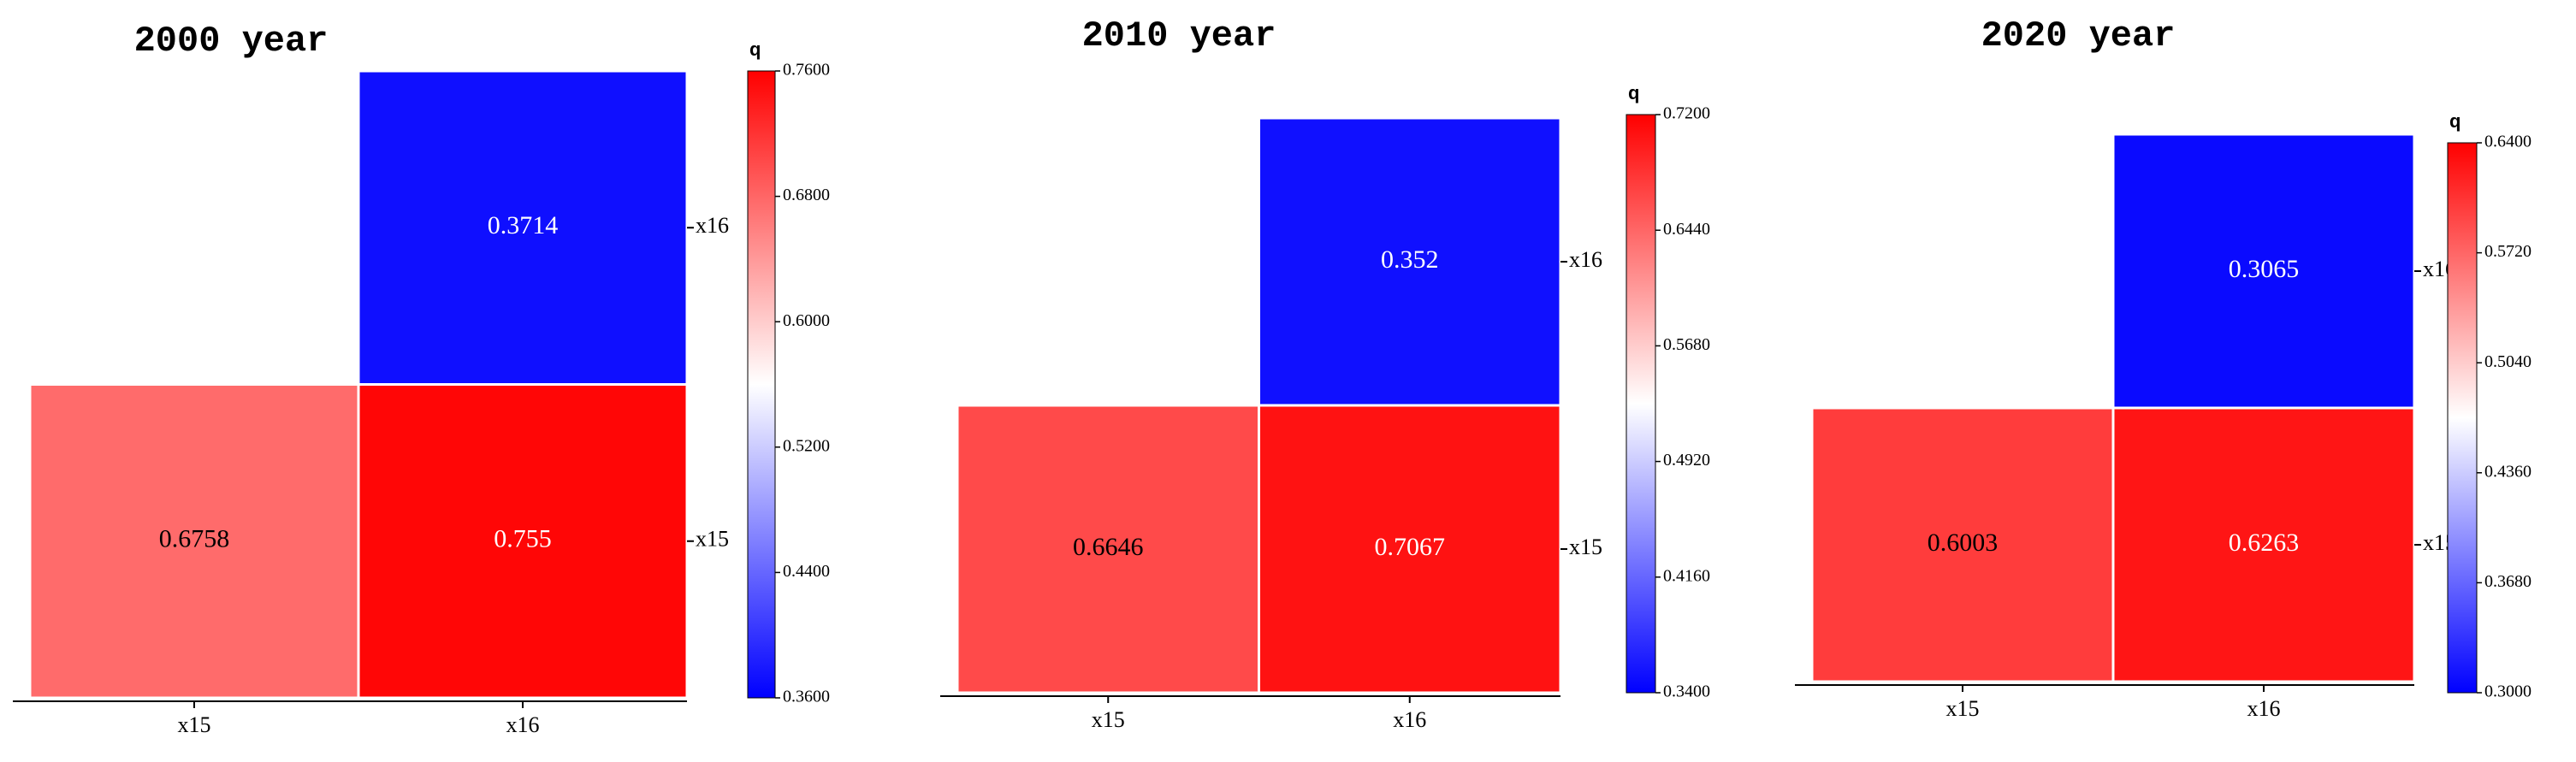  What do you see at coordinates (1686, 229) in the screenshot?
I see `colorbar-tick-label: 0.6440` at bounding box center [1686, 229].